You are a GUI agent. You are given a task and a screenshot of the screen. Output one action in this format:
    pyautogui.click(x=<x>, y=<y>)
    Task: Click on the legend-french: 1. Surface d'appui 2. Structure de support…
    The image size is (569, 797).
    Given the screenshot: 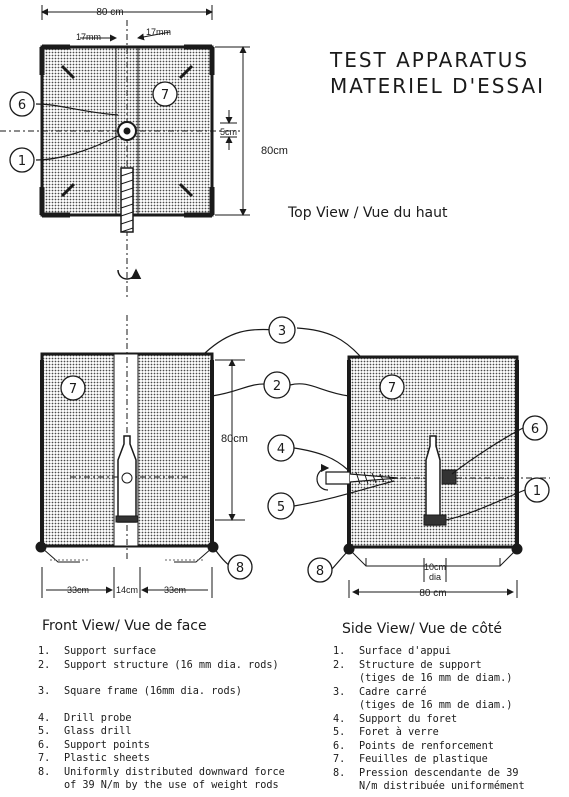 What is the action you would take?
    pyautogui.click(x=429, y=719)
    